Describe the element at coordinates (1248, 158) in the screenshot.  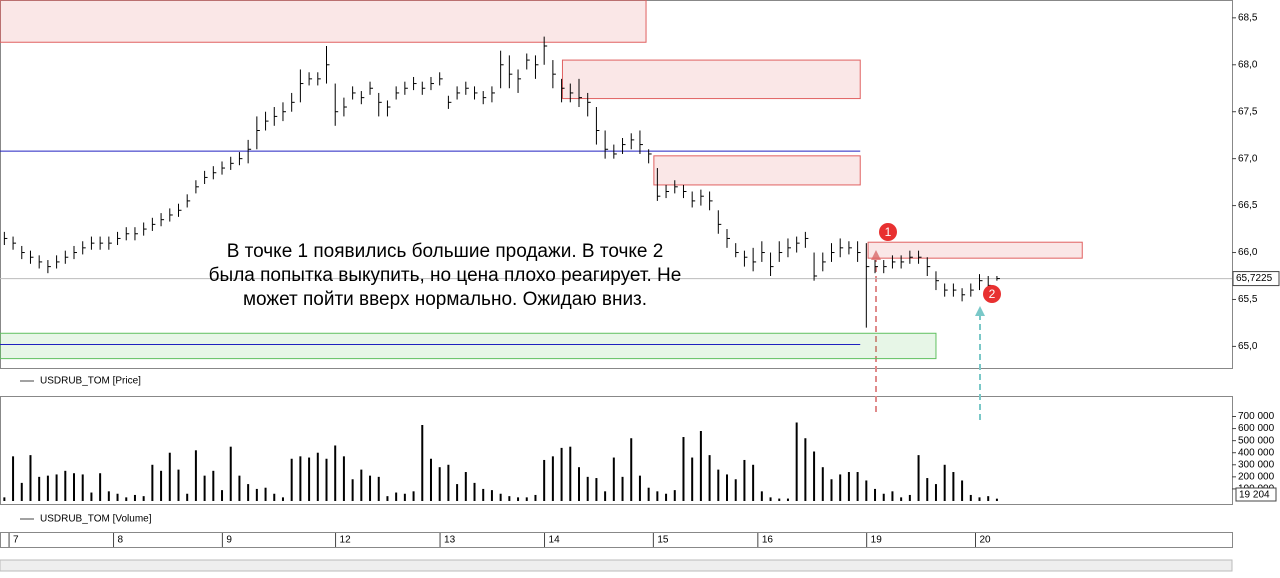
I see `y-tick-label: 67,0` at that location.